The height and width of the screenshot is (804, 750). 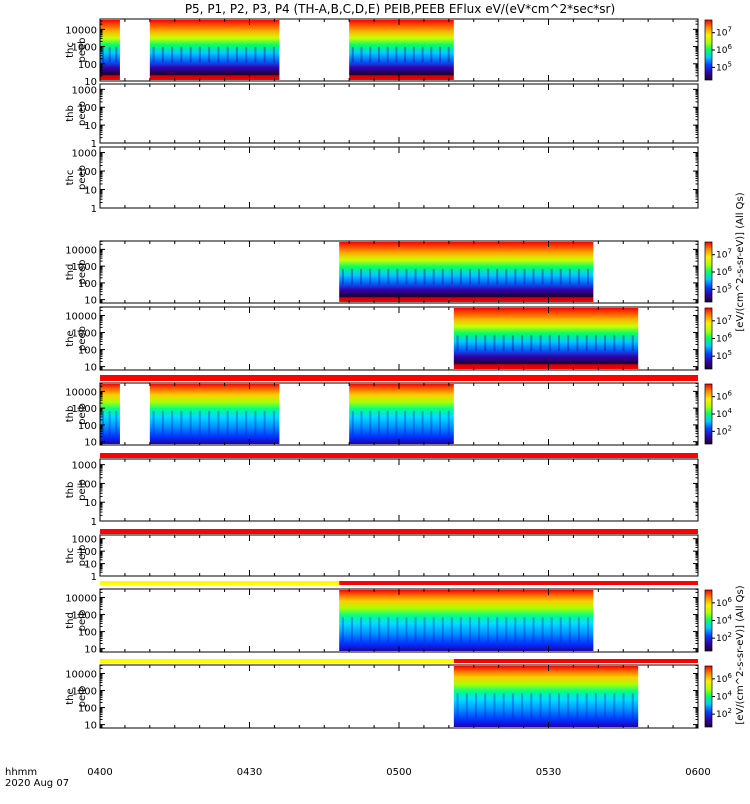 I want to click on colorbar-tick-label: 10², so click(x=724, y=637).